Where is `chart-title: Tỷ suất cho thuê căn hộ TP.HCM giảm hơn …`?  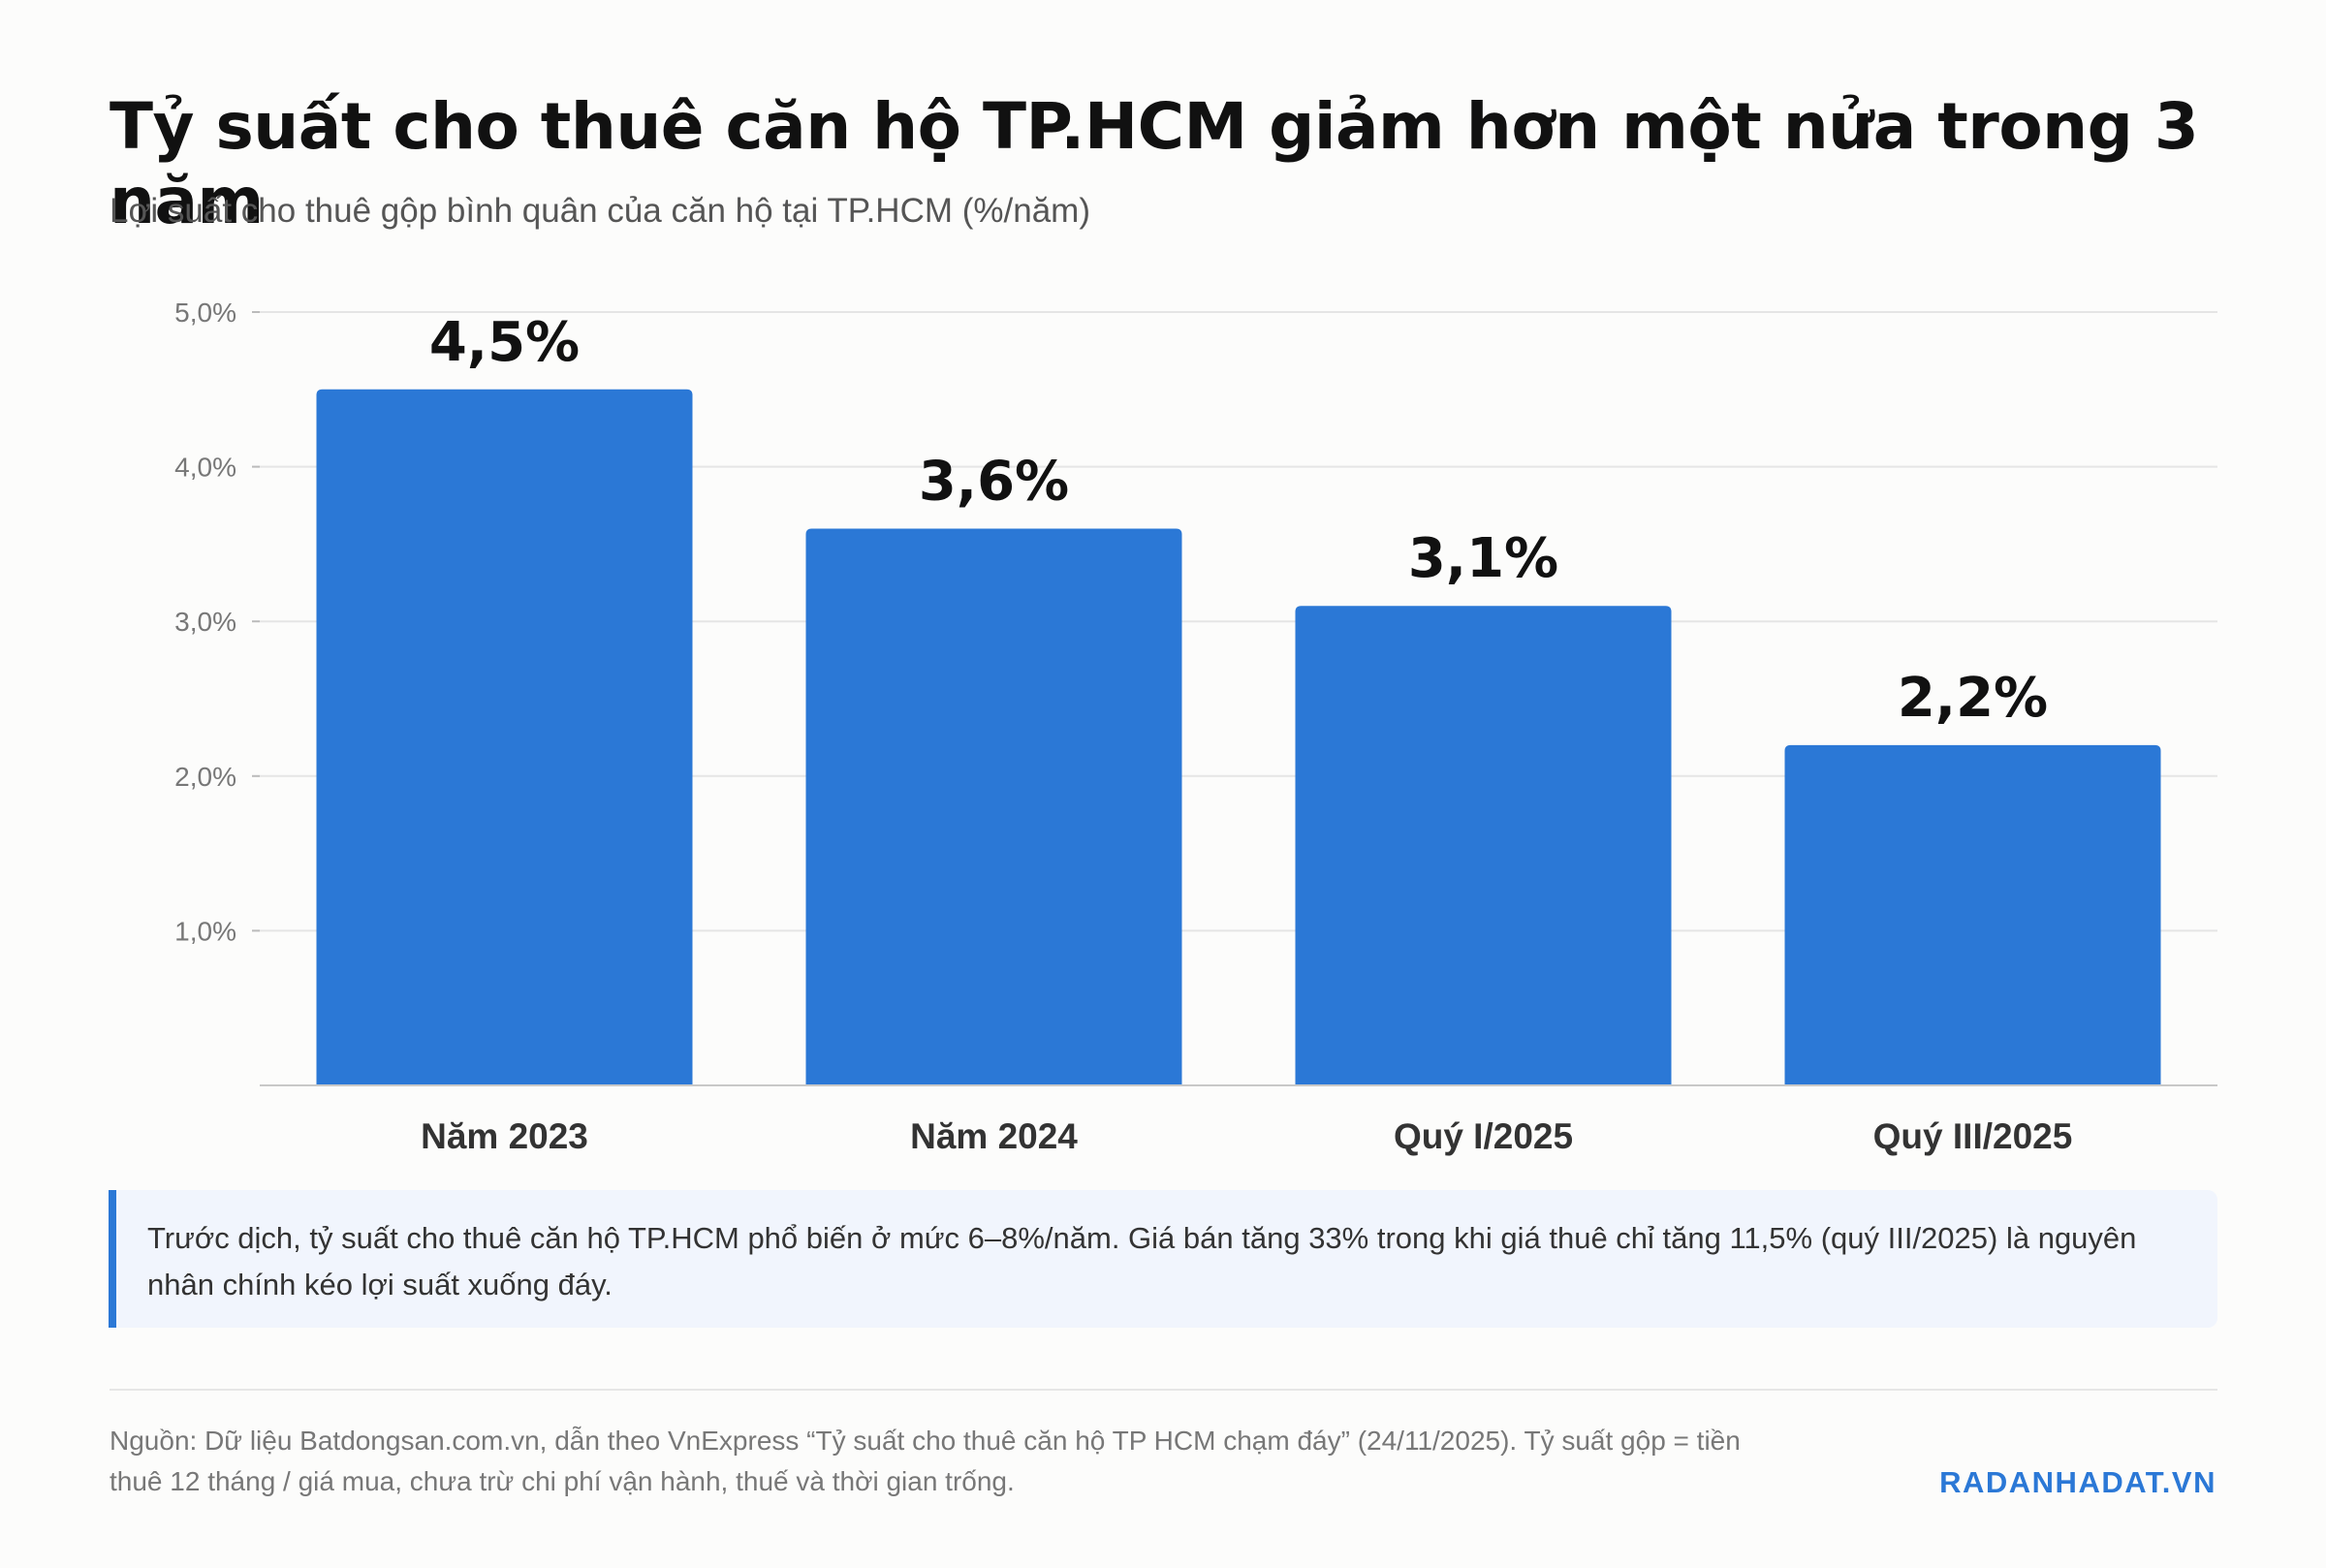
chart-title: Tỷ suất cho thuê căn hộ TP.HCM giảm hơn … is located at coordinates (1154, 163).